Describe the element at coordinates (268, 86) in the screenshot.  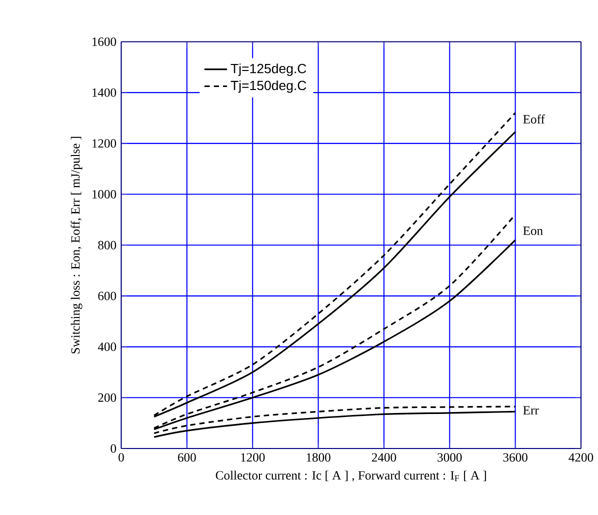
I see `legend-label: Tj=150deg.C` at that location.